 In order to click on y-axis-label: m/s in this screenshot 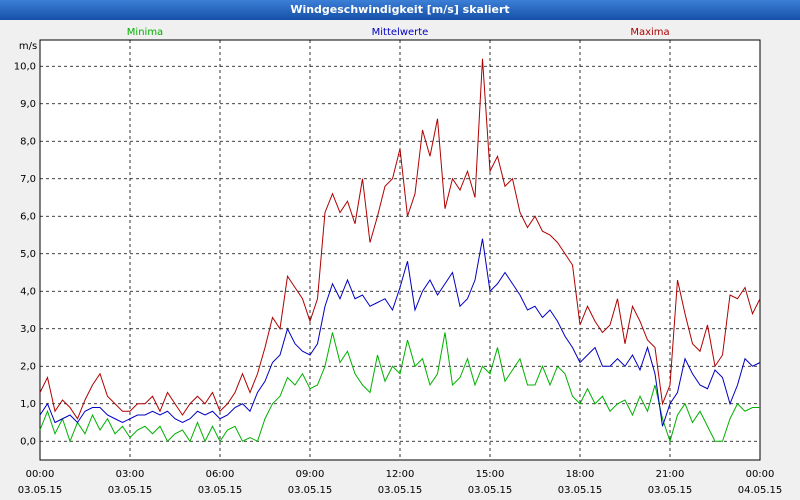, I will do `click(28, 46)`.